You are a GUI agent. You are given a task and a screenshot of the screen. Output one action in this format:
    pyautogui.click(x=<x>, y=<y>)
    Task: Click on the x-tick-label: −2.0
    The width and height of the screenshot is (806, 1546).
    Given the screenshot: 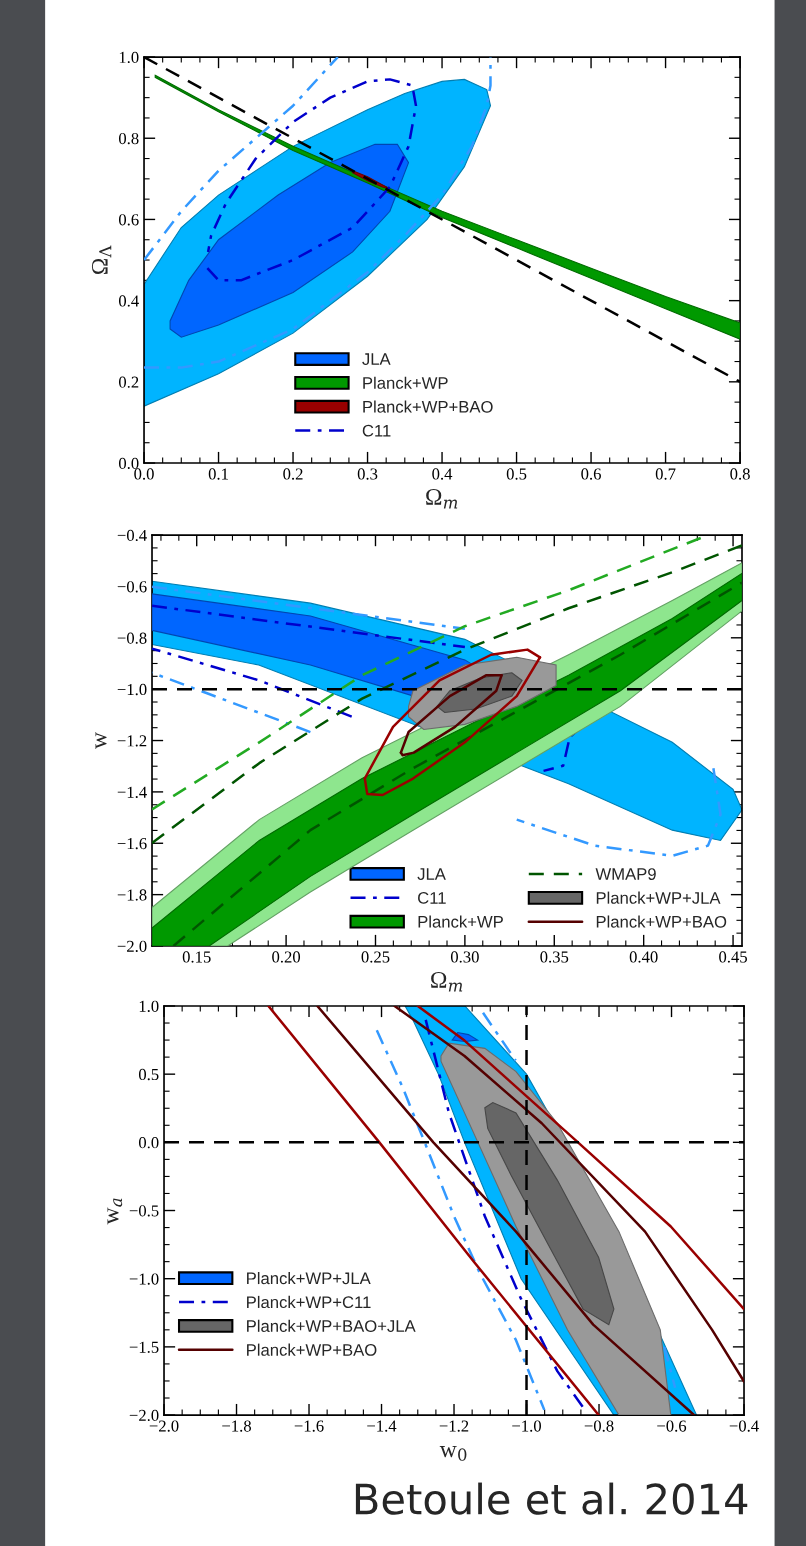 What is the action you would take?
    pyautogui.click(x=164, y=1426)
    